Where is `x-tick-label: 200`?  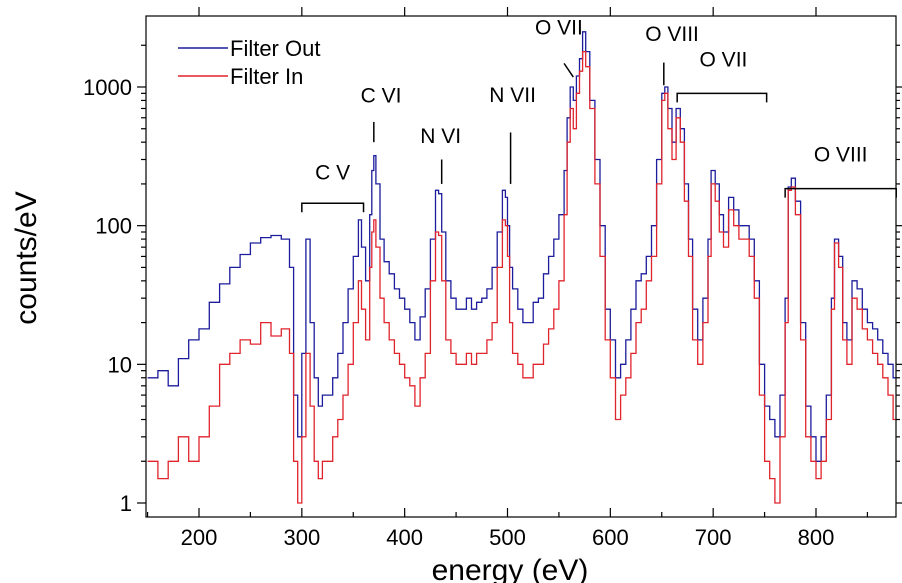
x-tick-label: 200 is located at coordinates (199, 537).